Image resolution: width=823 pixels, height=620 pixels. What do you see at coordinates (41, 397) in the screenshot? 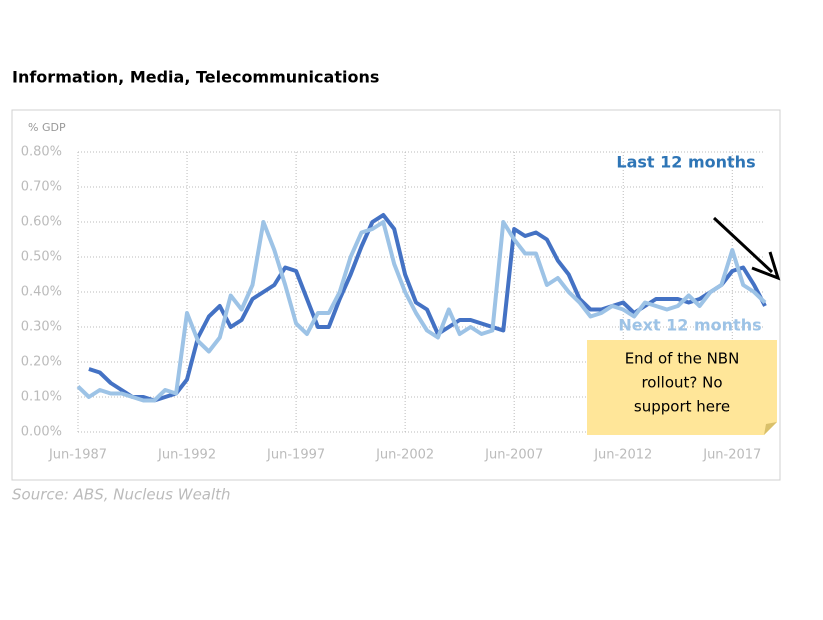
I see `y-tick-label: 0.10%` at bounding box center [41, 397].